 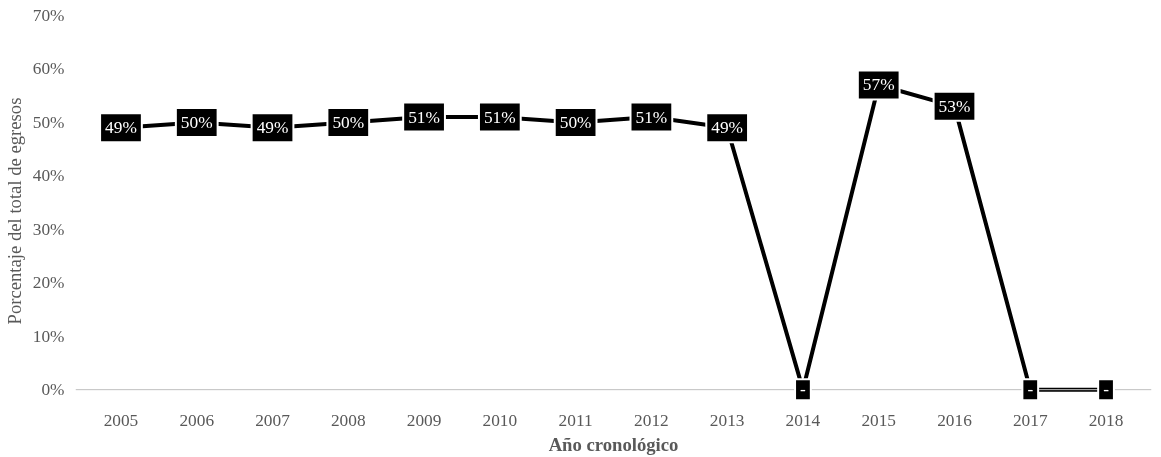 I want to click on x-axis-title: Año cronológico, so click(x=613, y=444).